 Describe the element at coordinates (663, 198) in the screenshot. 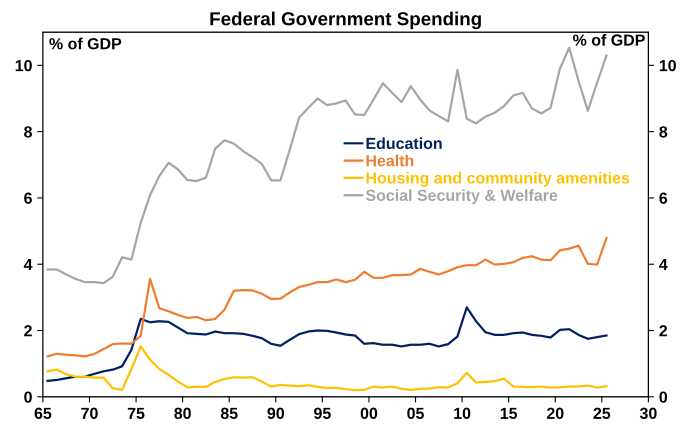

I see `y2-tick-label: 6` at that location.